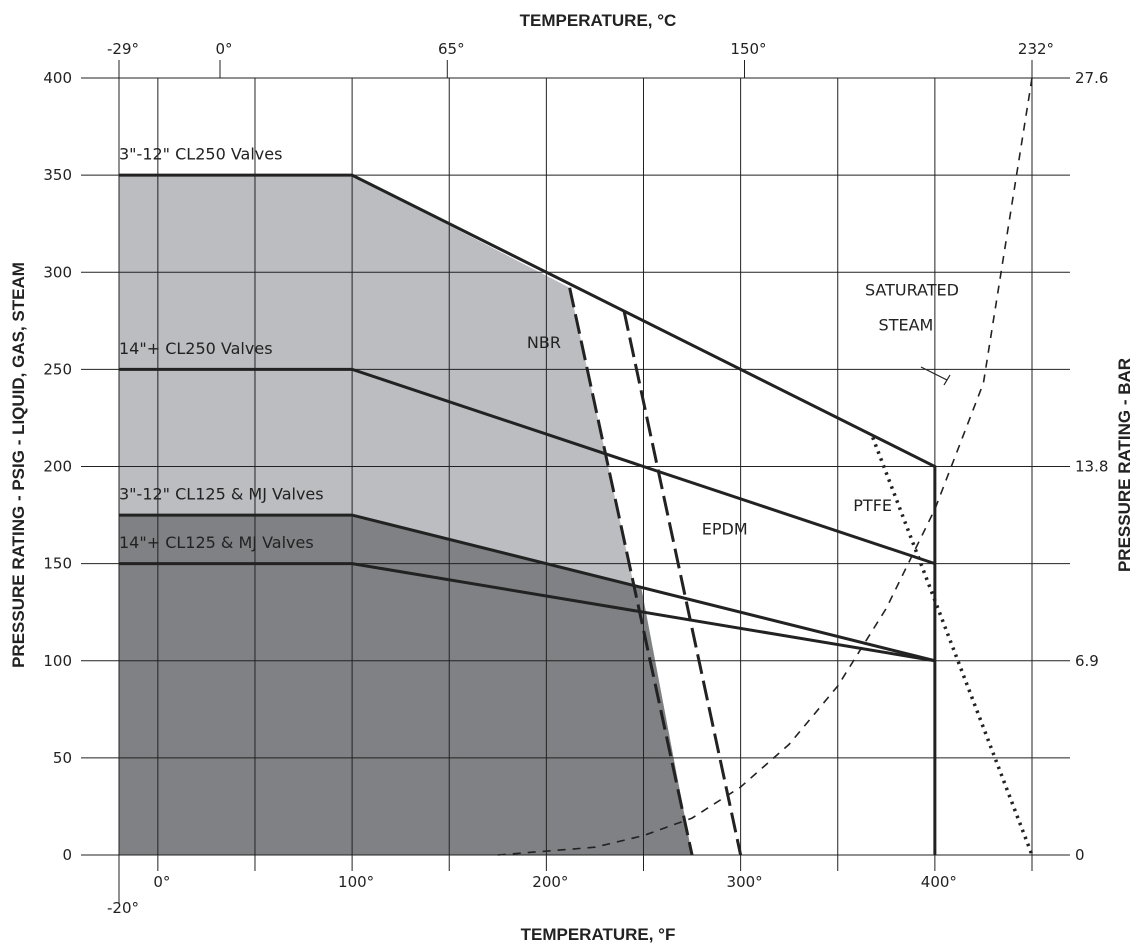 The image size is (1140, 949). Describe the element at coordinates (216, 542) in the screenshot. I see `annotation-14-cl125-mj-valves: 14"+ CL125 & MJ Valves` at that location.